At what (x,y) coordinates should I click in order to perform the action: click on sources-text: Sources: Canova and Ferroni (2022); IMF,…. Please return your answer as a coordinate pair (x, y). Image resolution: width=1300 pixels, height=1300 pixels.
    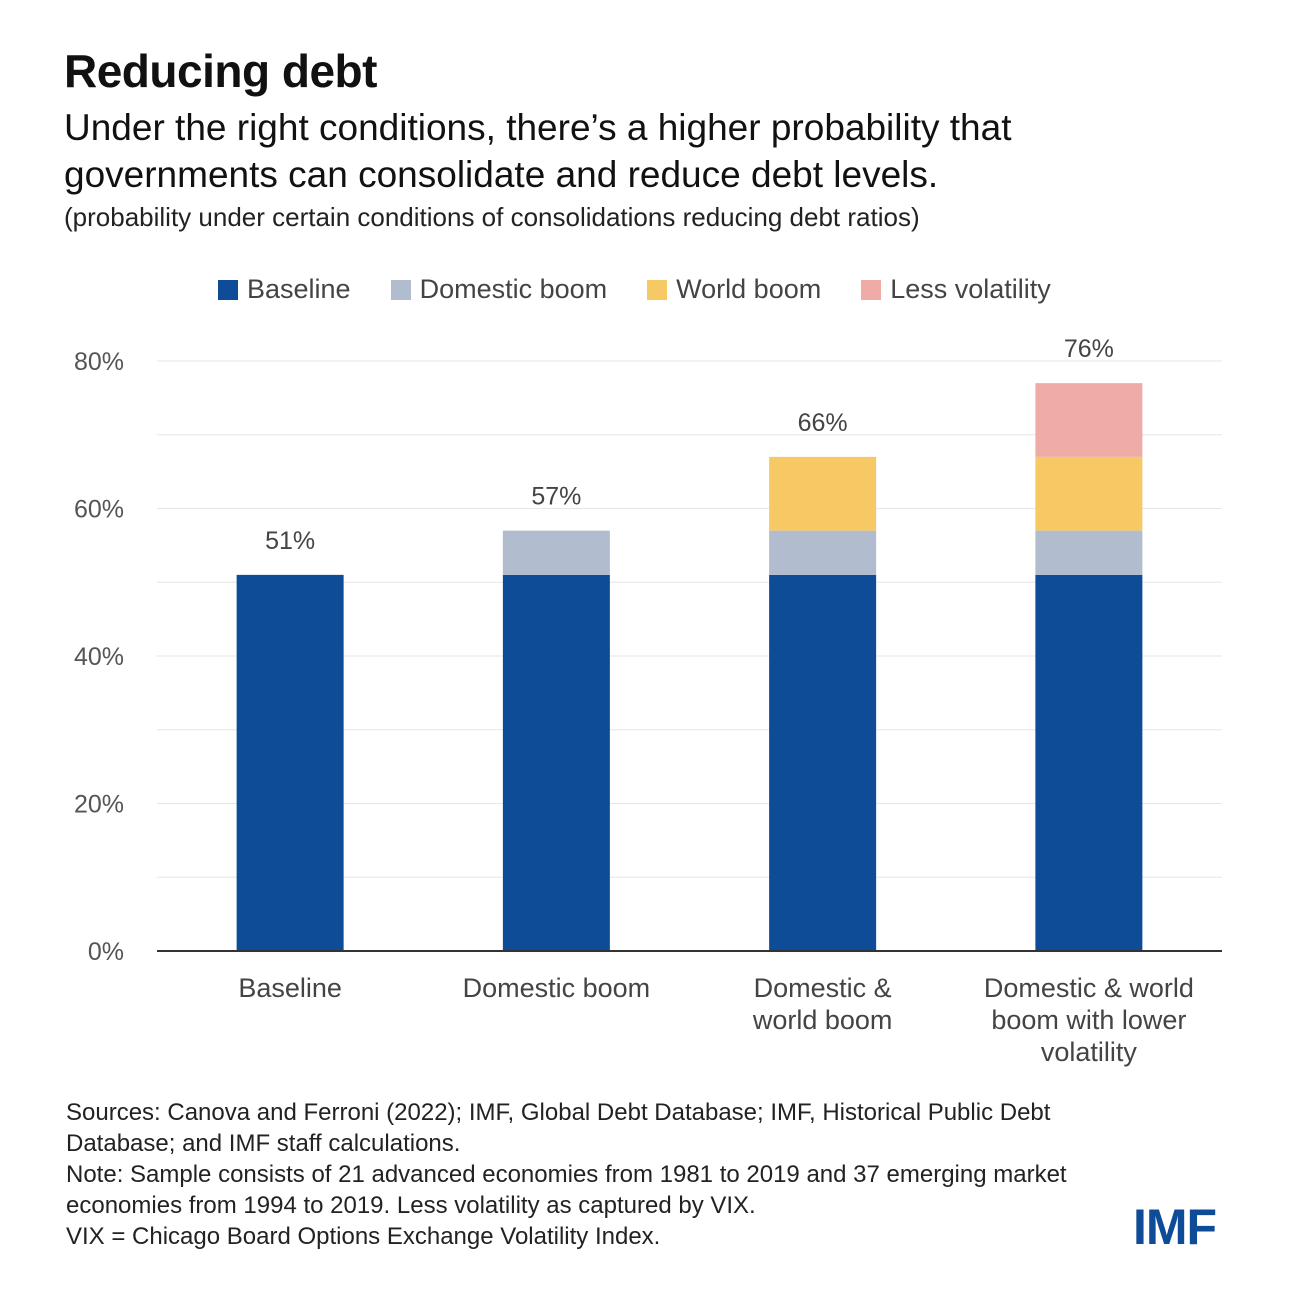
    Looking at the image, I should click on (558, 1128).